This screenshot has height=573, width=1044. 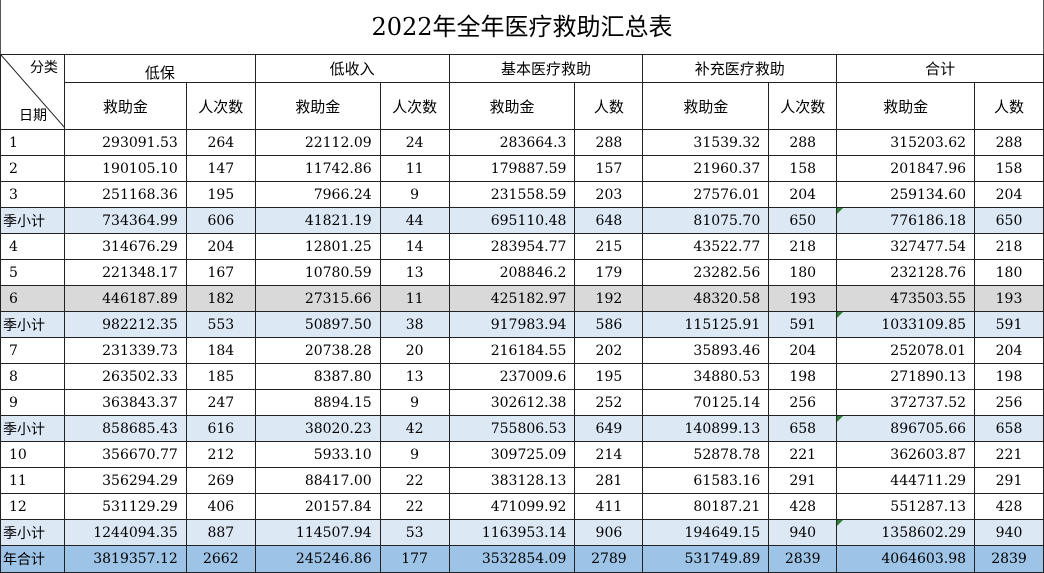 What do you see at coordinates (1009, 506) in the screenshot?
I see `count-cell: 428` at bounding box center [1009, 506].